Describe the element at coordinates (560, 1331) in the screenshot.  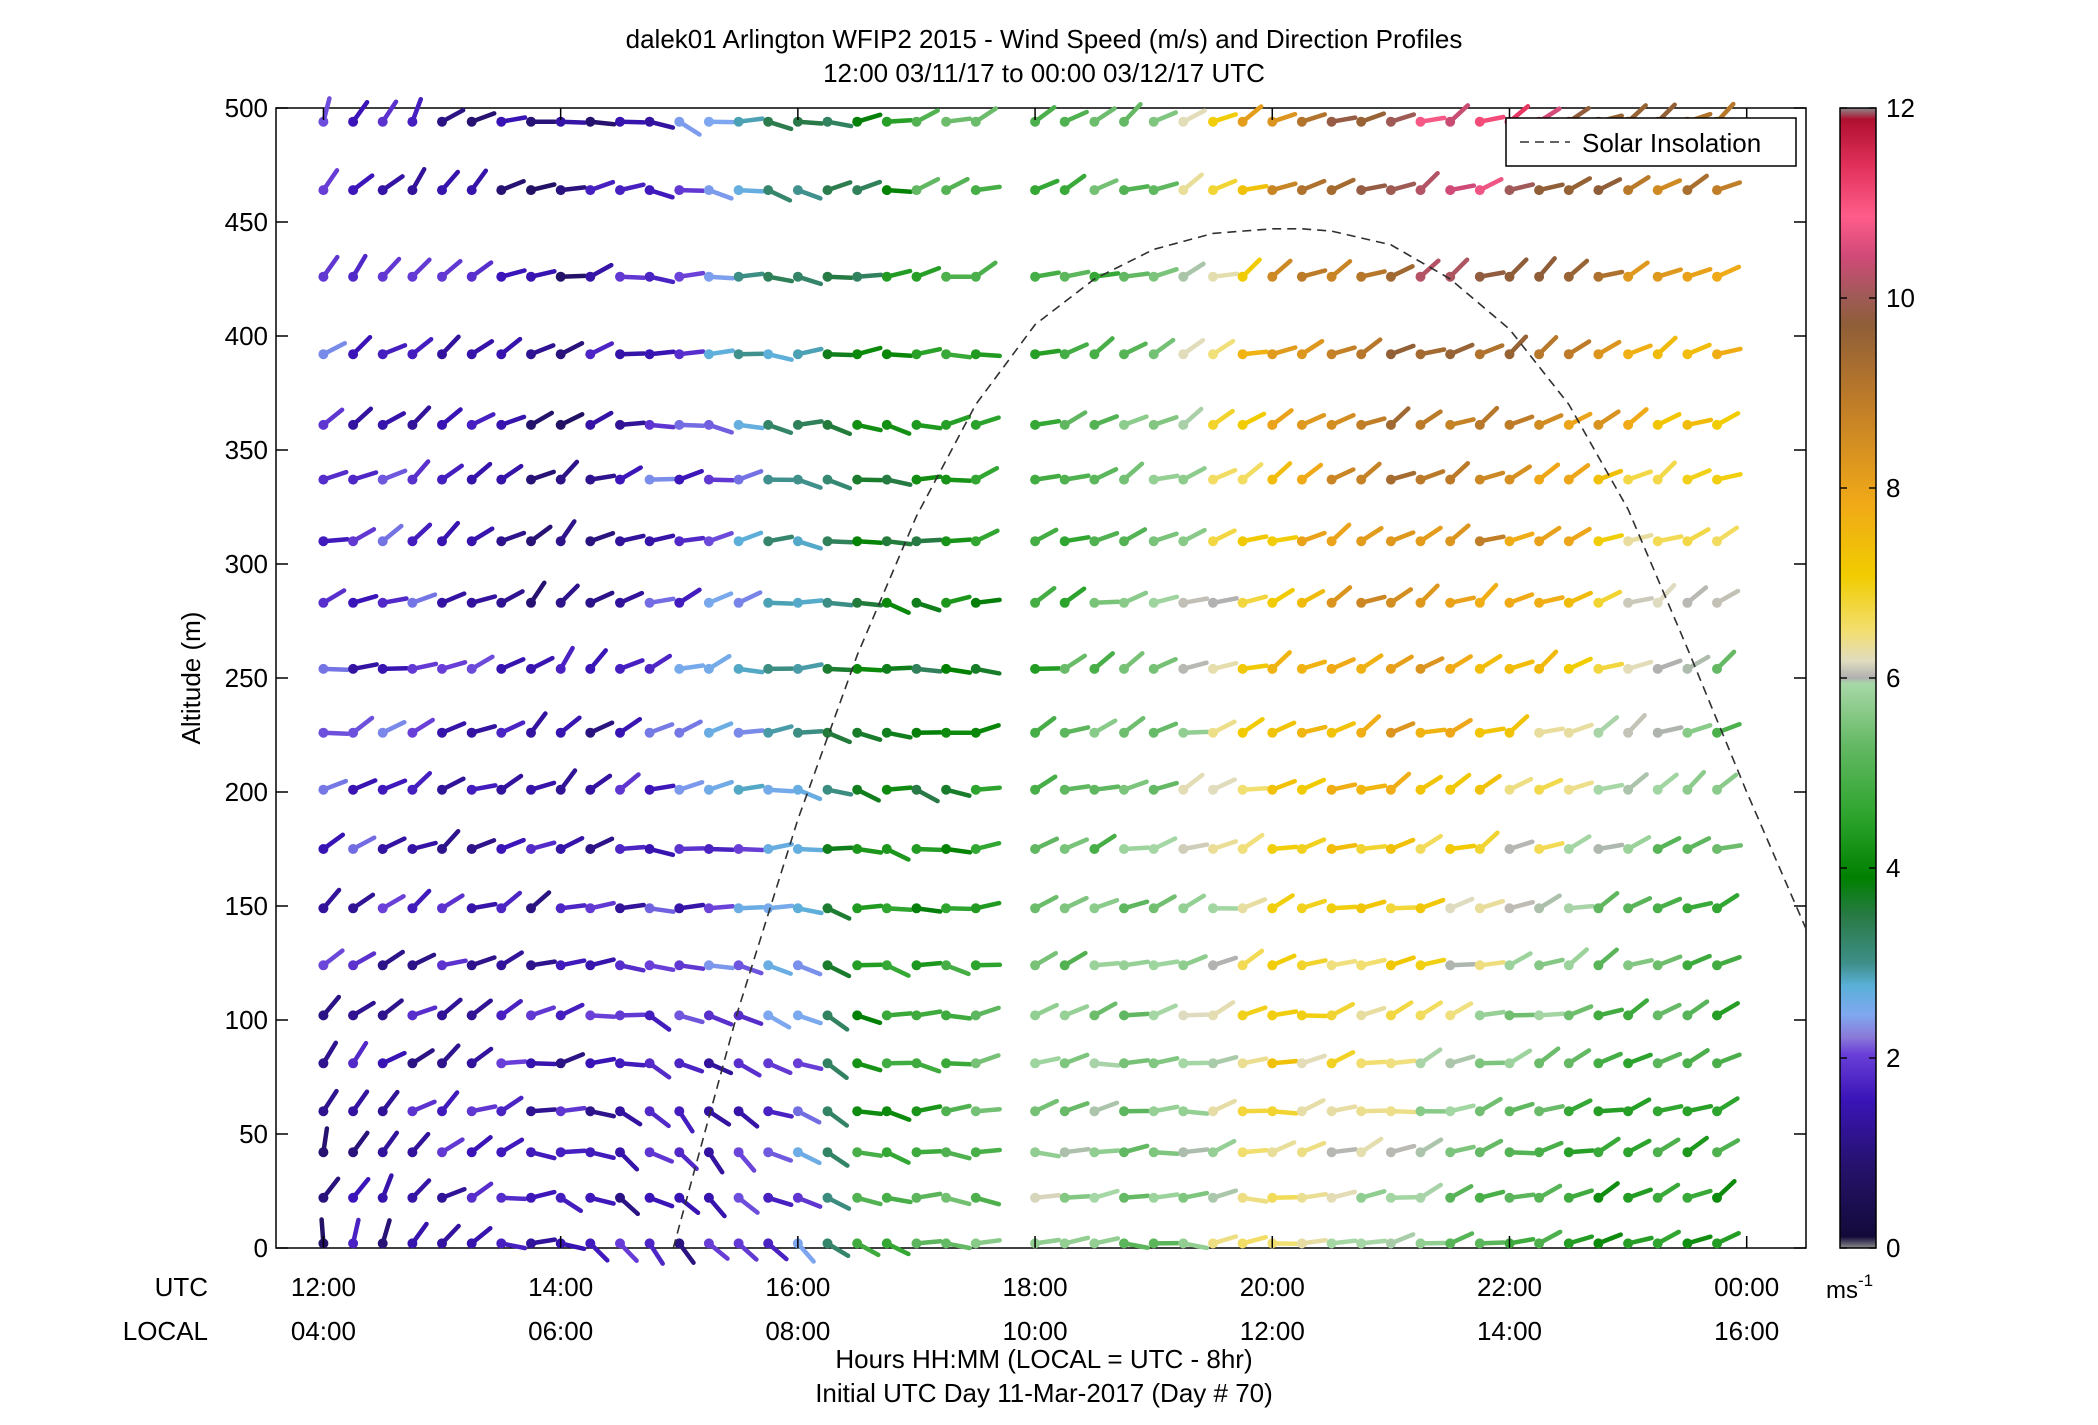
I see `x-tick-label-local: 06:00` at that location.